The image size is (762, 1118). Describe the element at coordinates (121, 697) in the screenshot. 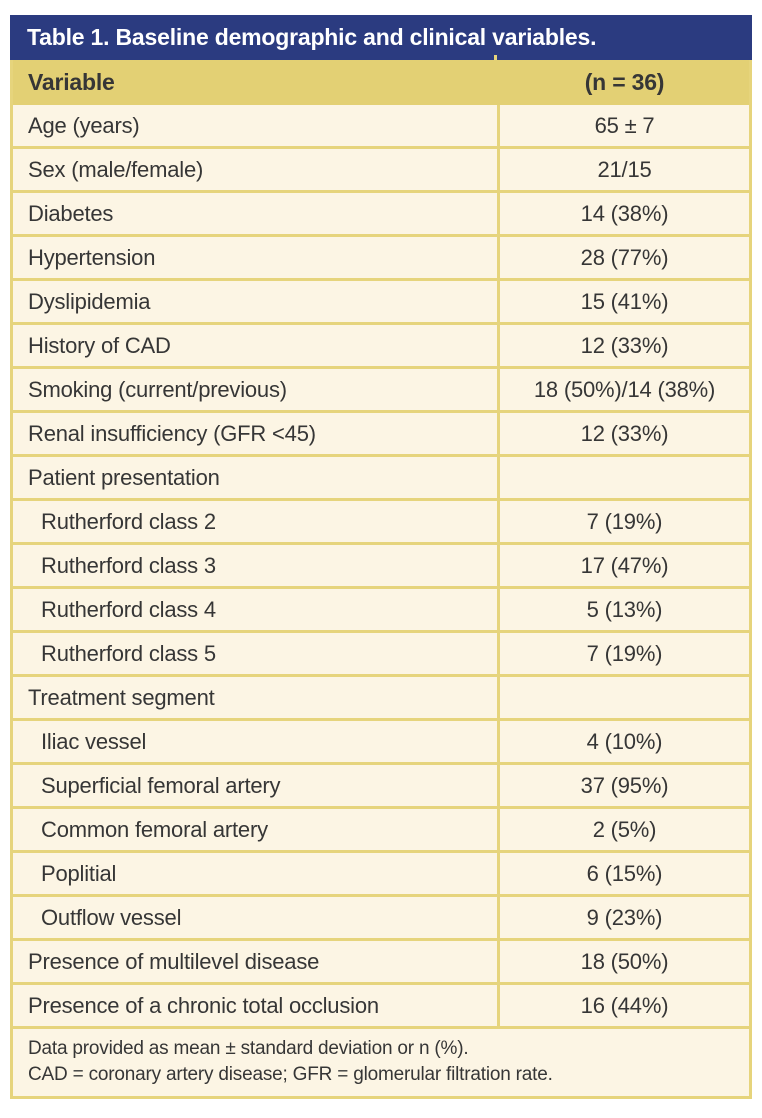

I see `row-label: Treatment segment` at that location.